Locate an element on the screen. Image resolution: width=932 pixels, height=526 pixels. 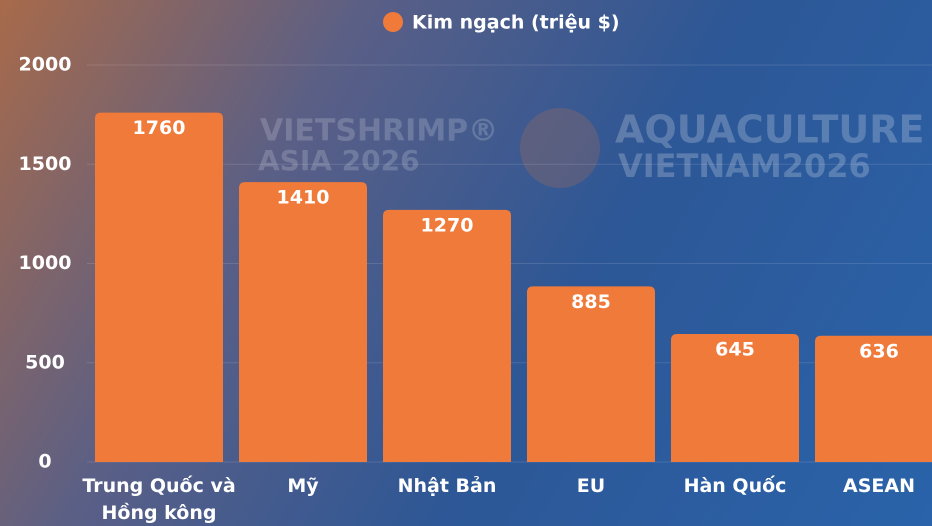
watermark: AQUACULTURE is located at coordinates (769, 130).